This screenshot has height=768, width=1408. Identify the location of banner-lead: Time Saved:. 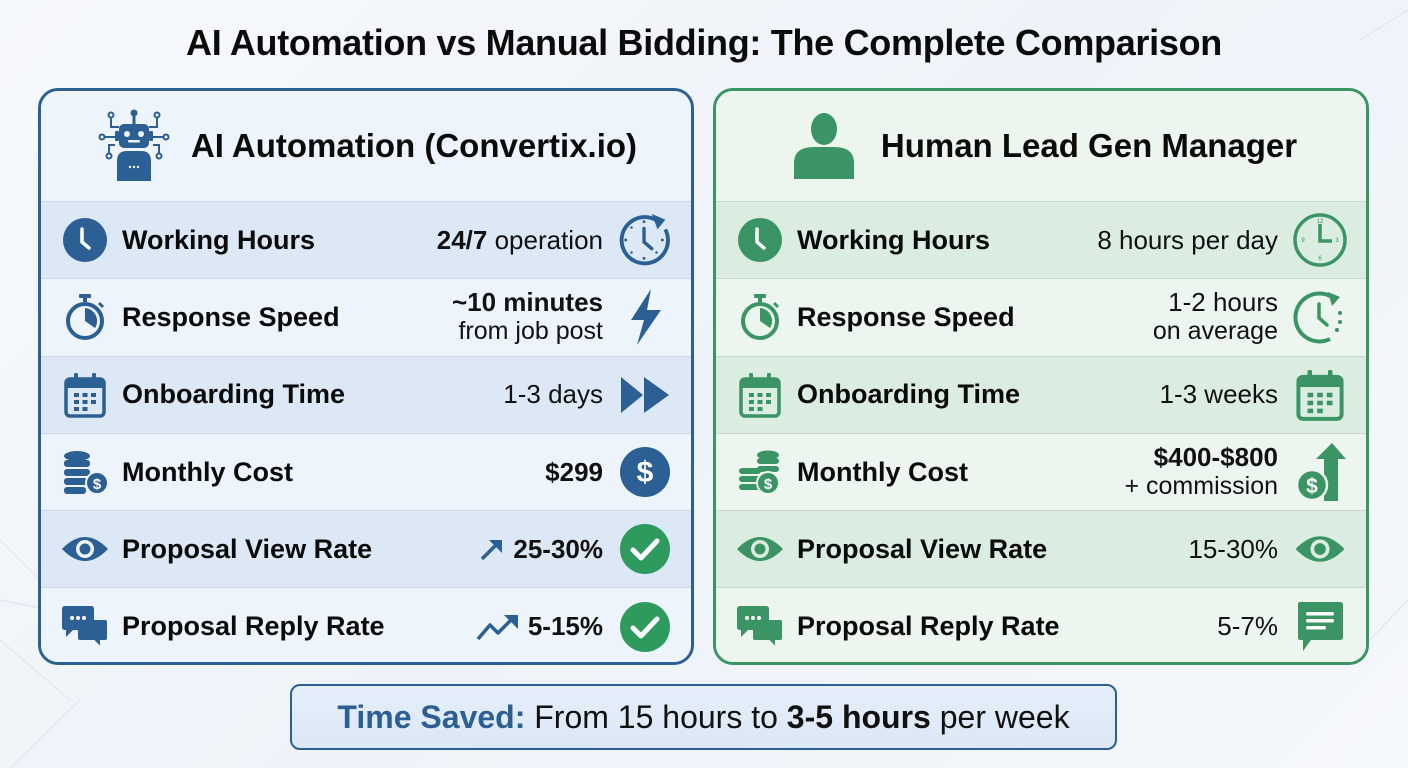
(431, 716).